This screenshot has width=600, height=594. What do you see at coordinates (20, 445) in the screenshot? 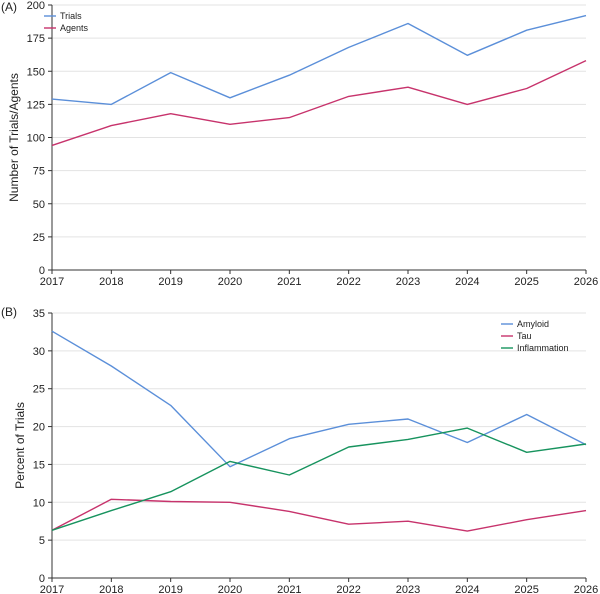
I see `y-axis-title: Percent of Trials` at bounding box center [20, 445].